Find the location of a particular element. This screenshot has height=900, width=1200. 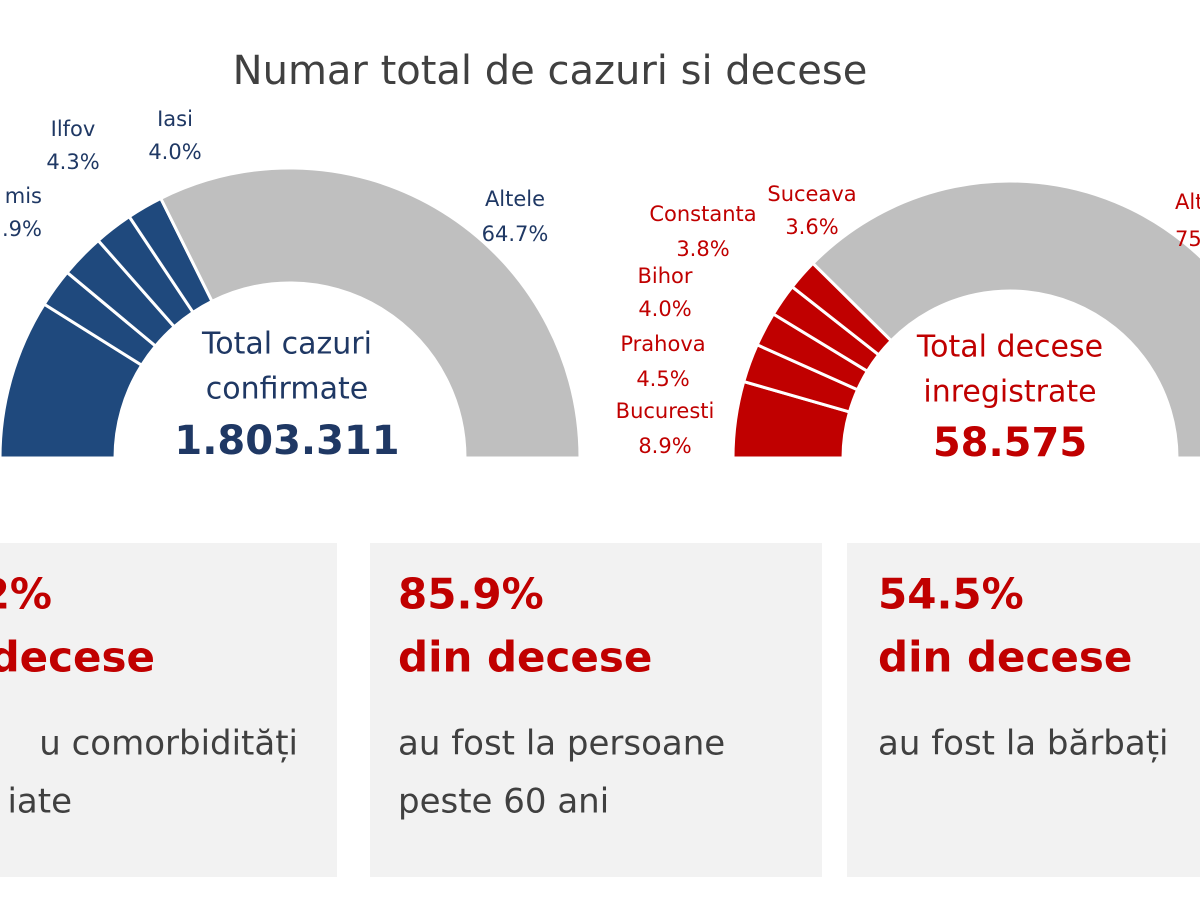

center-text: inregistrate is located at coordinates (1009, 392).